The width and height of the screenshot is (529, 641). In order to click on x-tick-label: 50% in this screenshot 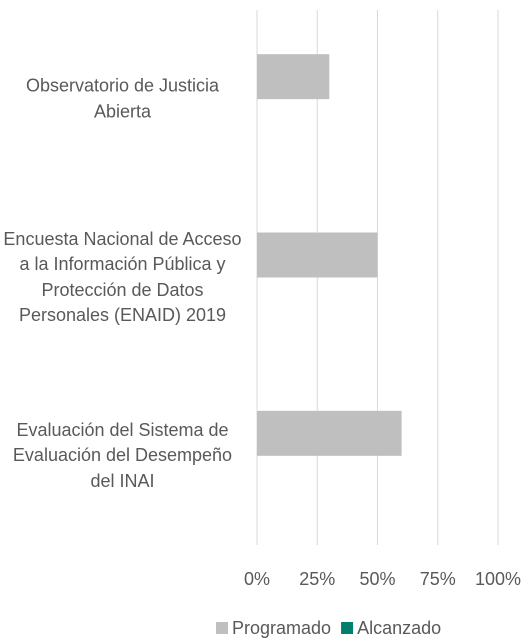, I will do `click(377, 579)`.